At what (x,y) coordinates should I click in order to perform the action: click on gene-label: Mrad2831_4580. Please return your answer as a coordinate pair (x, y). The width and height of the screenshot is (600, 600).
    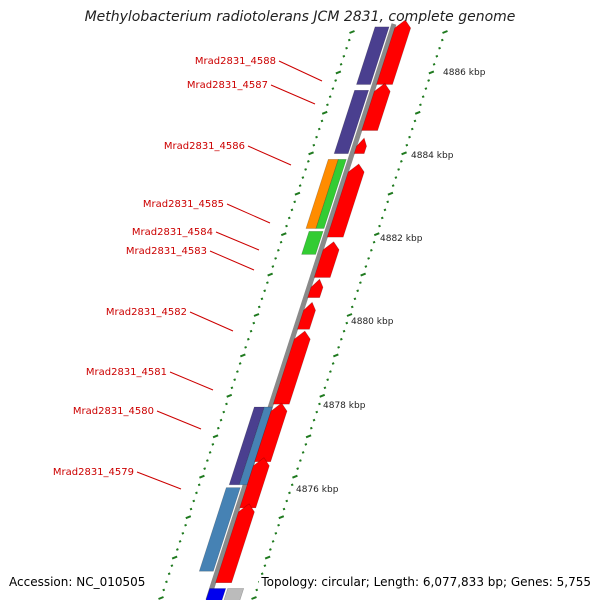
    Looking at the image, I should click on (113, 411).